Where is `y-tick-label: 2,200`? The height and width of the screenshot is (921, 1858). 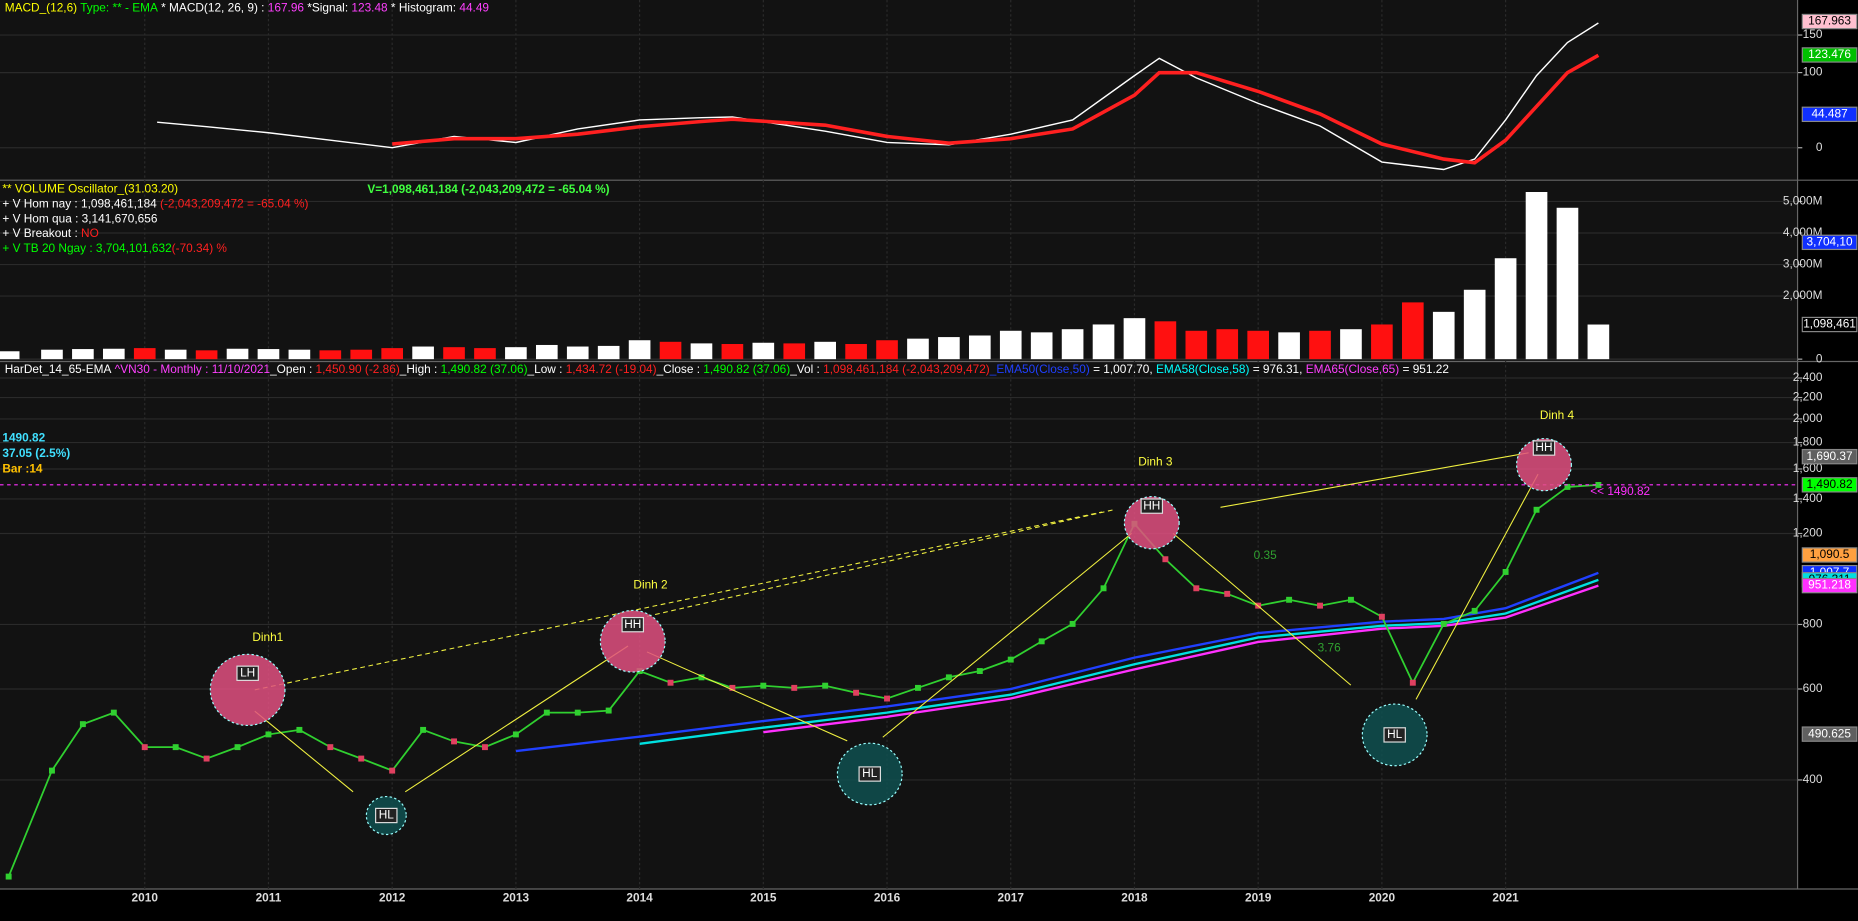 y-tick-label: 2,200 is located at coordinates (1808, 397).